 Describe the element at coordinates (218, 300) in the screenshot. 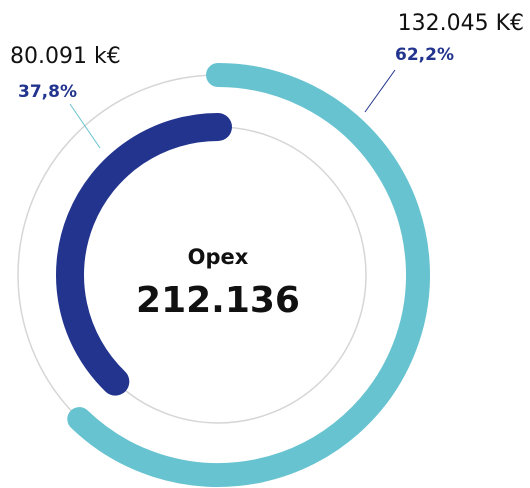

I see `center-total: 212.136` at that location.